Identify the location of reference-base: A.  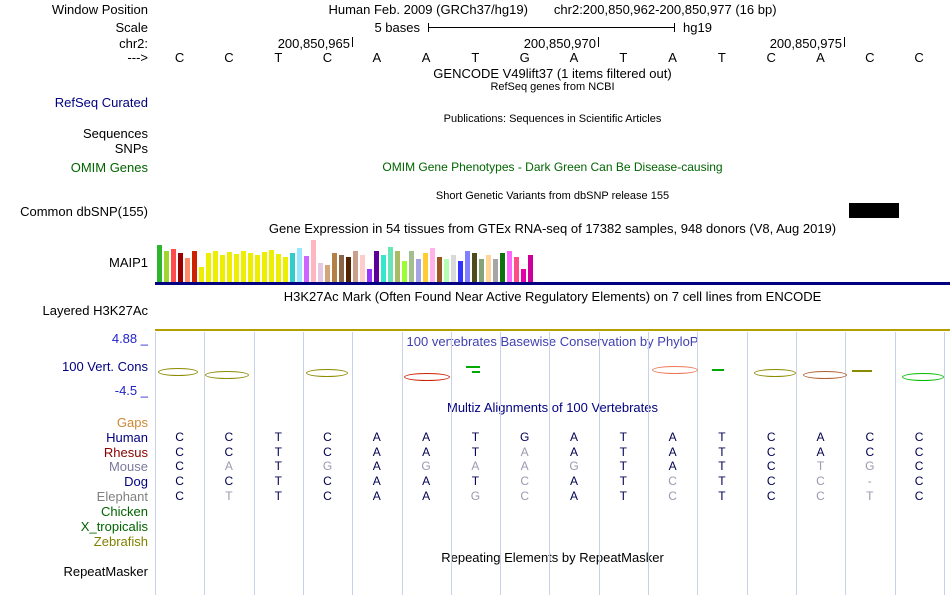
(672, 57).